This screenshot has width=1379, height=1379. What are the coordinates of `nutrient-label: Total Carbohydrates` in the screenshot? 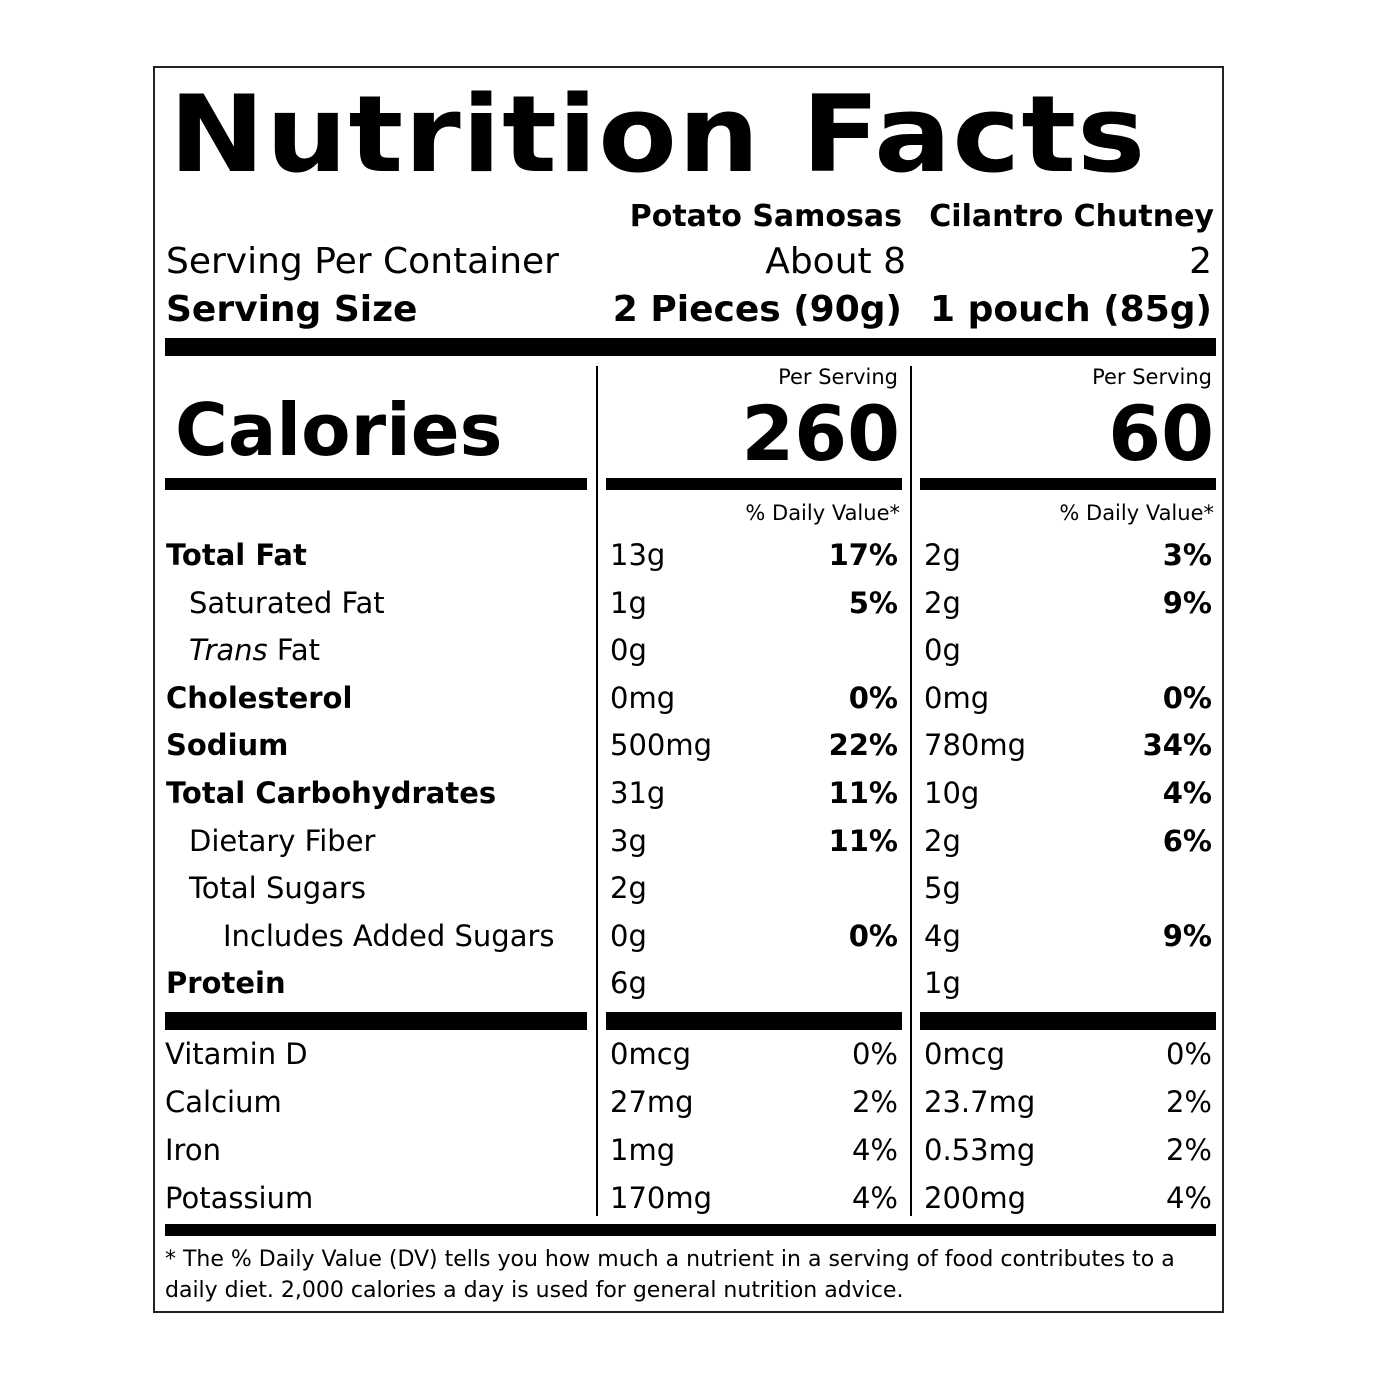 It's located at (331, 793).